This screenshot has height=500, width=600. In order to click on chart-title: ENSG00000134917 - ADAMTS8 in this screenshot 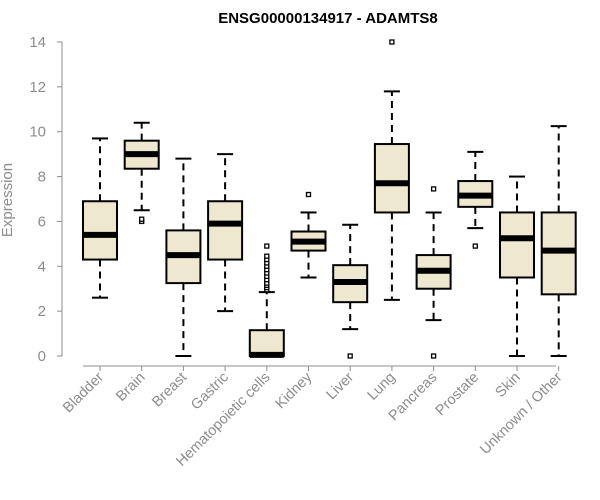, I will do `click(328, 18)`.